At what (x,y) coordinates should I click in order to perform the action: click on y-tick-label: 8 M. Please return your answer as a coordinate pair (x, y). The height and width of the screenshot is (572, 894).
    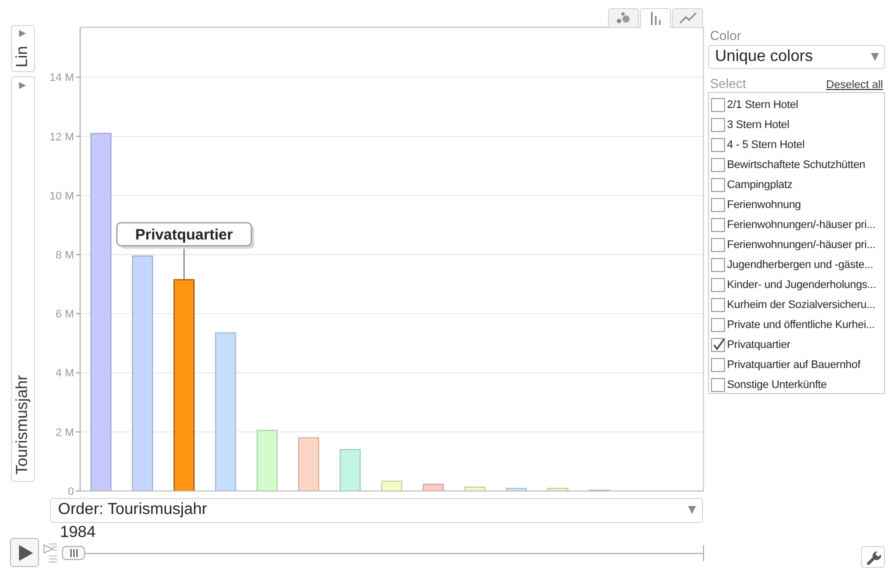
    Looking at the image, I should click on (65, 255).